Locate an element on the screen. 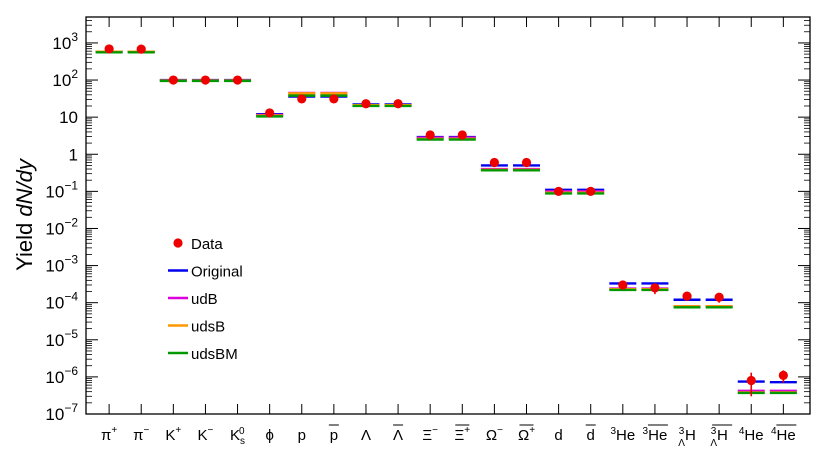 Image resolution: width=830 pixels, height=465 pixels. y-tick-label: 10 is located at coordinates (68, 117).